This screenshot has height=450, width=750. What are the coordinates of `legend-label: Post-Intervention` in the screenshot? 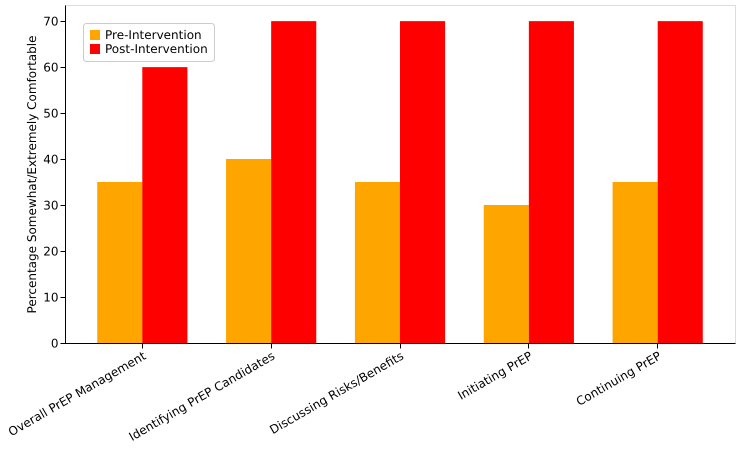 It's located at (156, 49).